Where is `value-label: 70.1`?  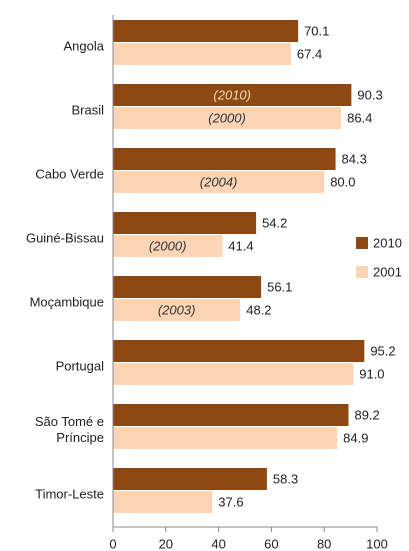 value-label: 70.1 is located at coordinates (316, 30).